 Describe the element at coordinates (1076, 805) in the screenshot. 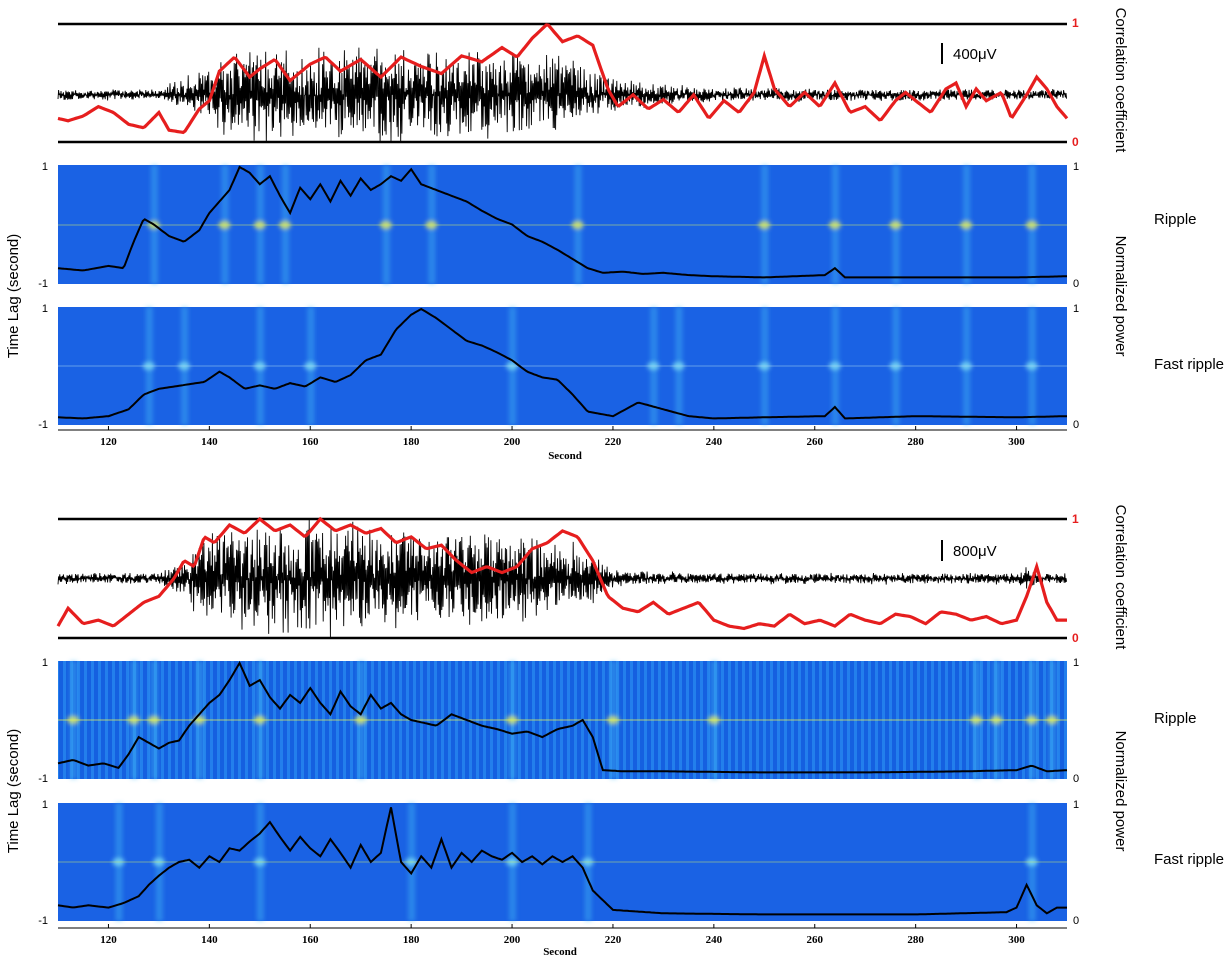

I see `fr-power-tick-top-2: 1` at that location.